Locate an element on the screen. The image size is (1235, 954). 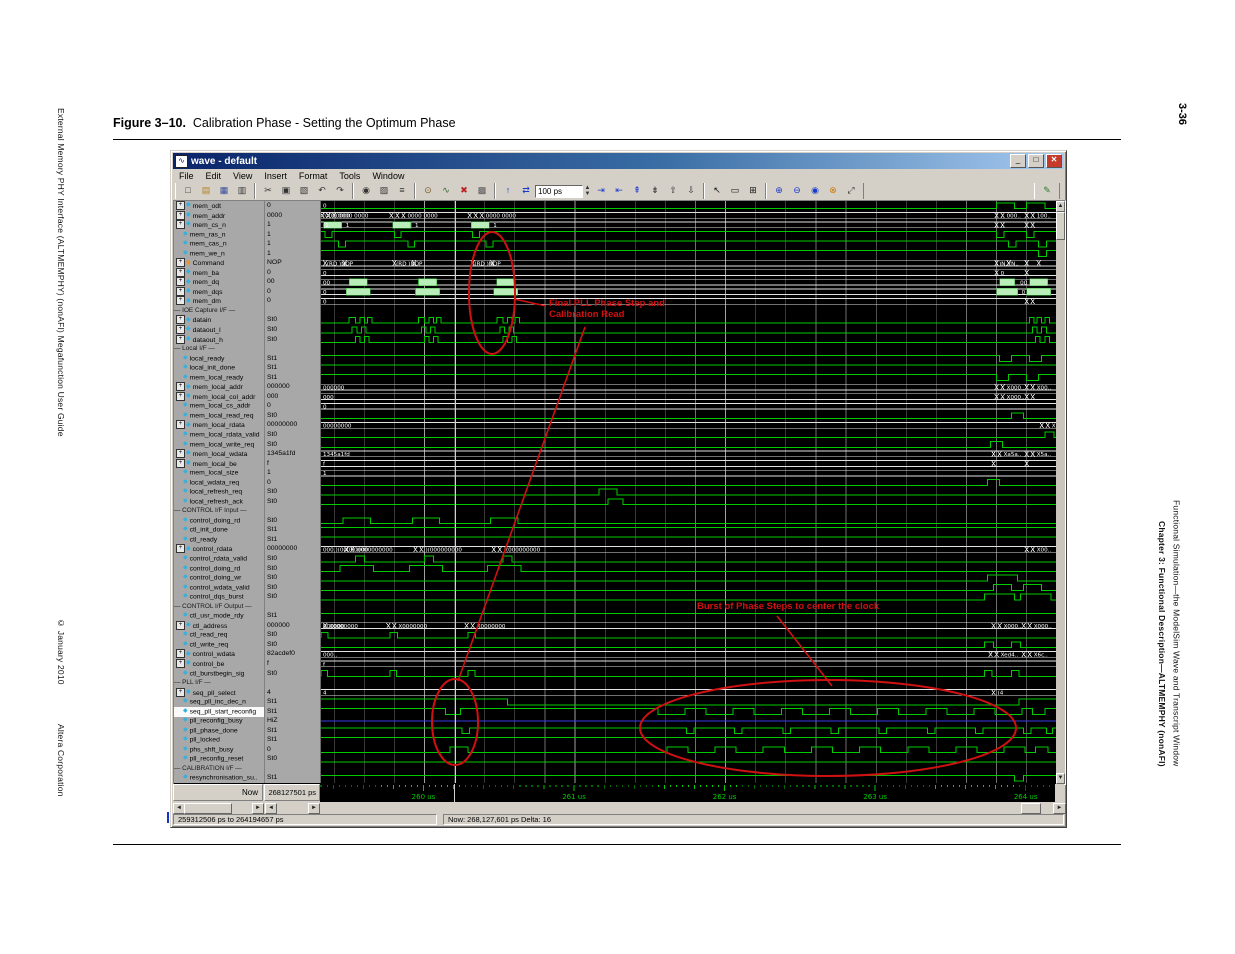
wave-hscroll-right: ► is located at coordinates (1059, 808).